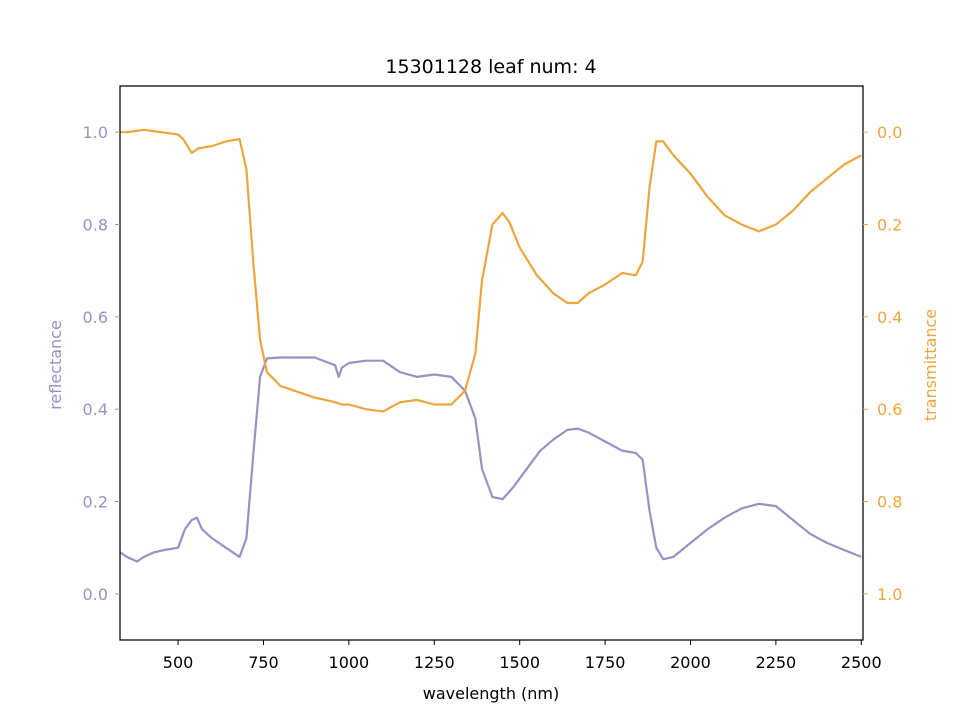 This screenshot has height=720, width=960. I want to click on left-tick-label: 0.8, so click(95, 225).